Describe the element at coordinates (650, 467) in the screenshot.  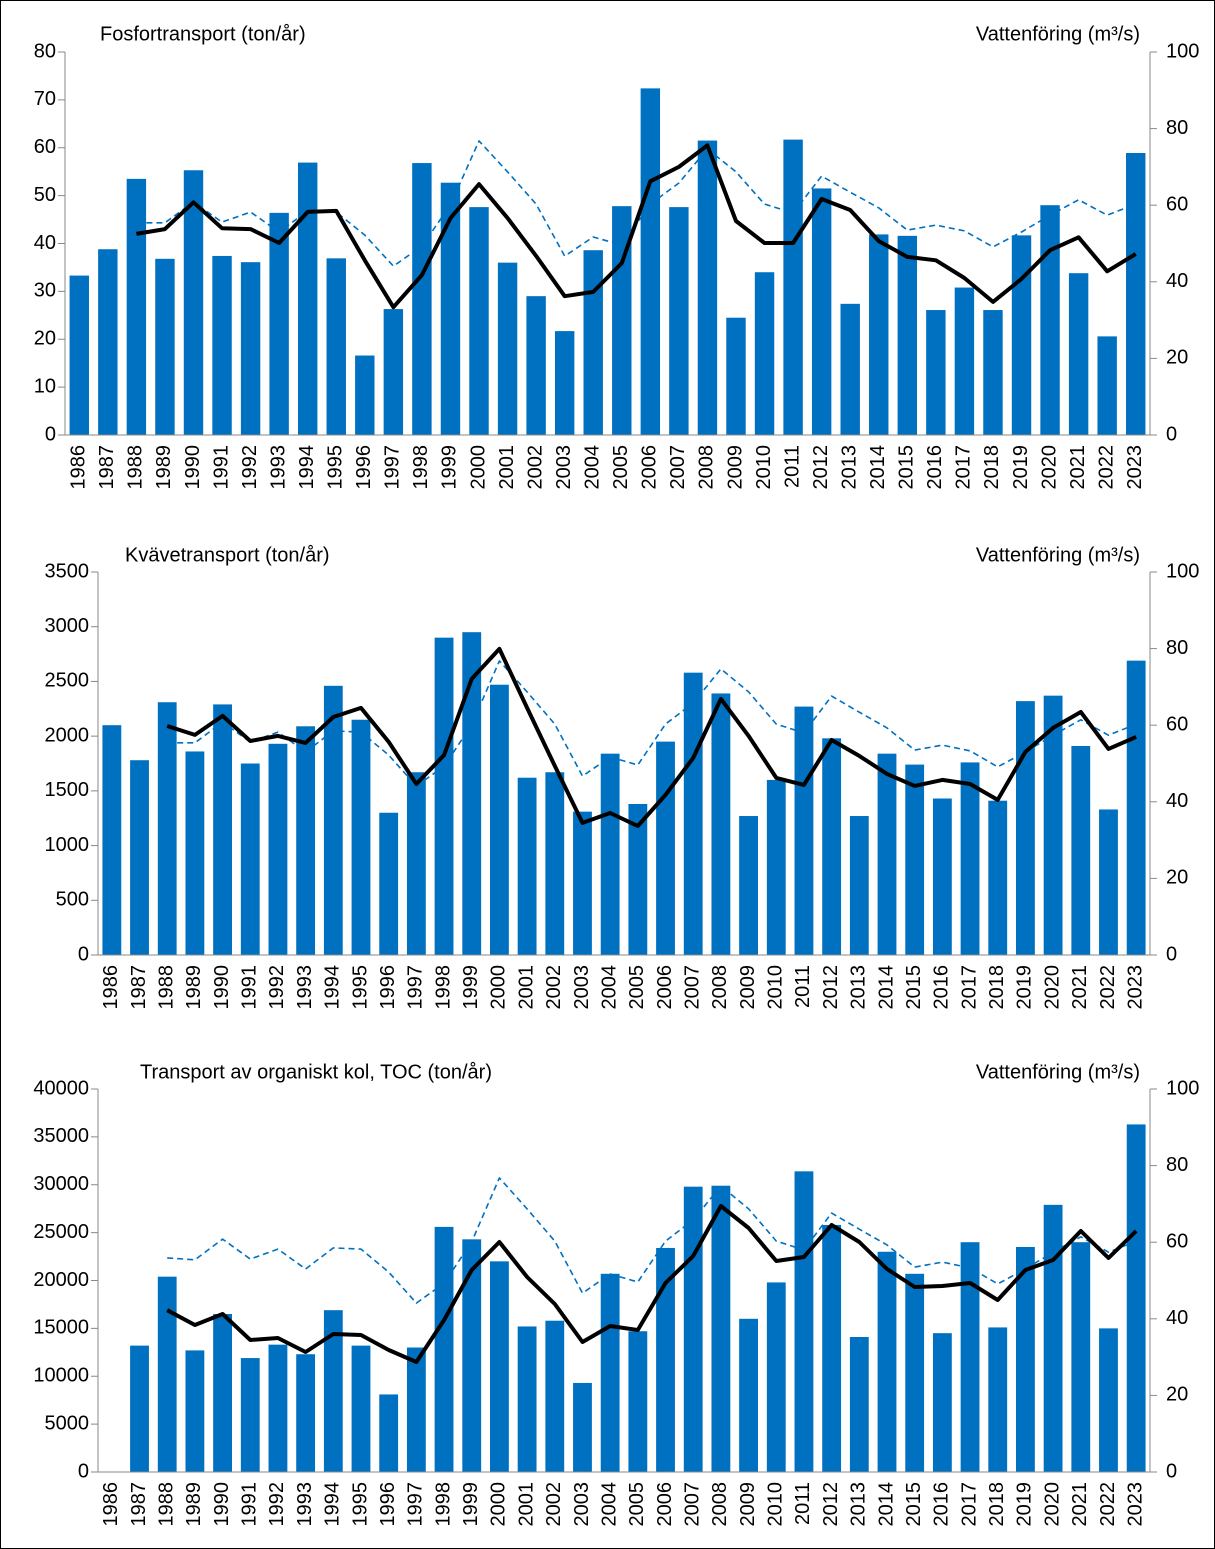
I see `x-tick-label: 2006` at that location.